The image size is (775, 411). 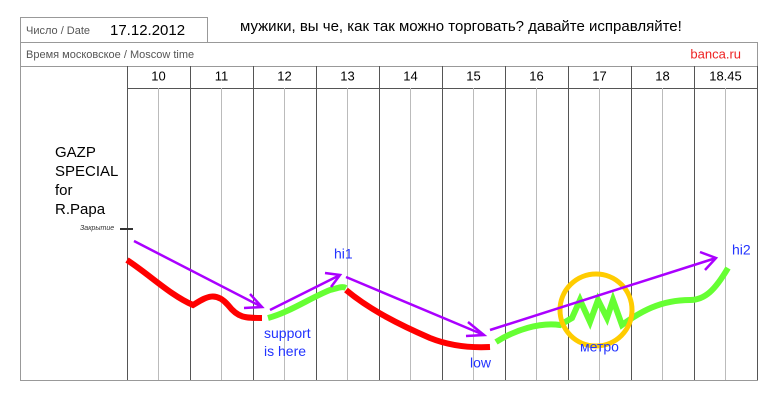 What do you see at coordinates (343, 254) in the screenshot?
I see `hi1: hi1` at bounding box center [343, 254].